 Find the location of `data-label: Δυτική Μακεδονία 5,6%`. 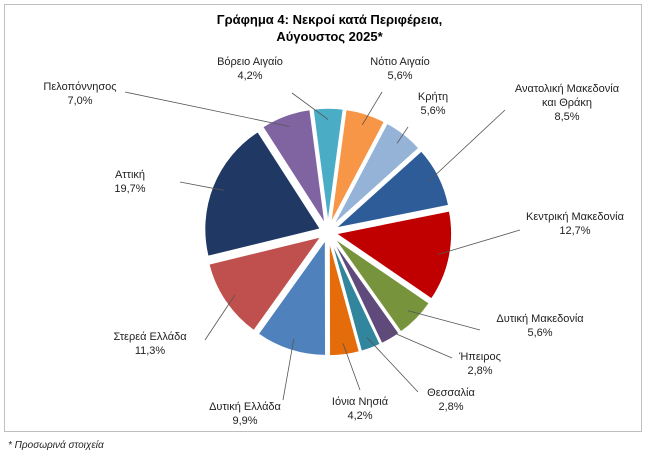

data-label: Δυτική Μακεδονία 5,6% is located at coordinates (540, 326).